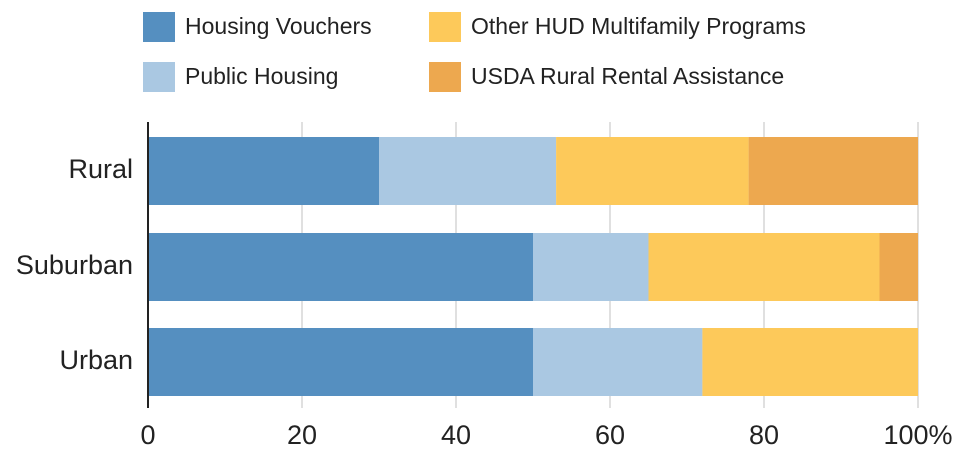 The image size is (958, 451). I want to click on y-tick-label: Urban, so click(96, 360).